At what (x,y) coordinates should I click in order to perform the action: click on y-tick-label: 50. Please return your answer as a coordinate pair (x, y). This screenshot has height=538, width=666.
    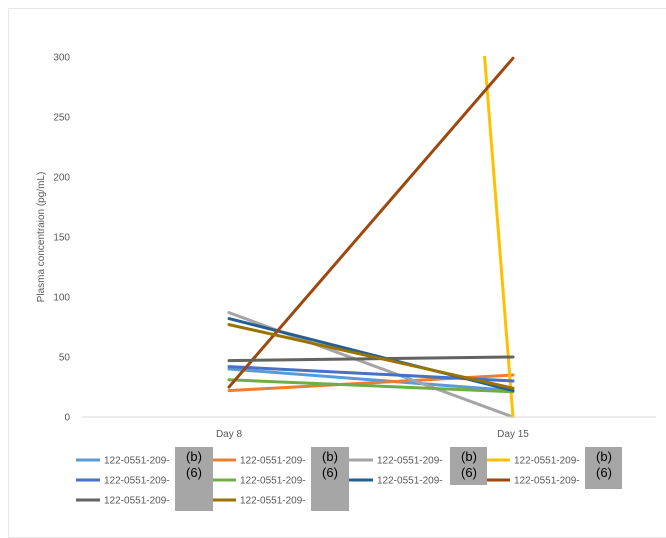
    Looking at the image, I should click on (65, 358).